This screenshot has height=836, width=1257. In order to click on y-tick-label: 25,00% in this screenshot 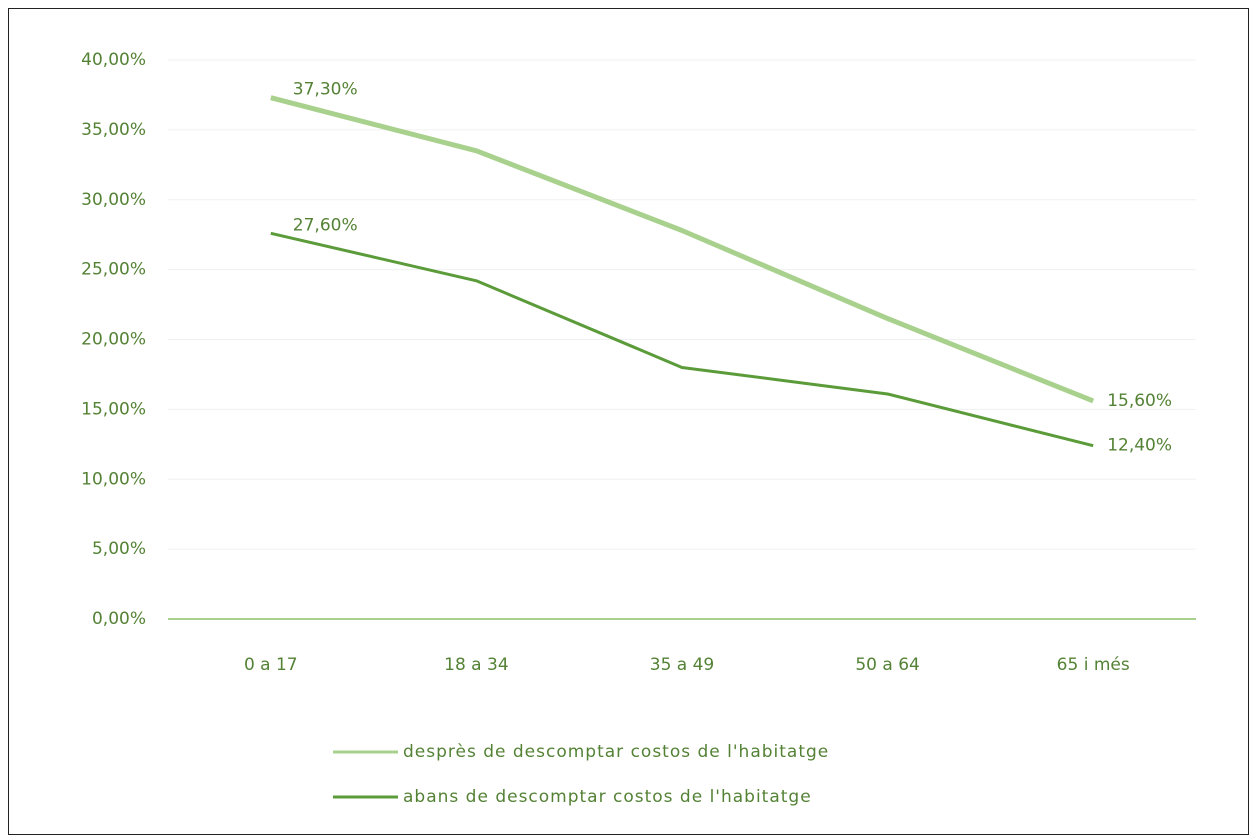, I will do `click(113, 270)`.